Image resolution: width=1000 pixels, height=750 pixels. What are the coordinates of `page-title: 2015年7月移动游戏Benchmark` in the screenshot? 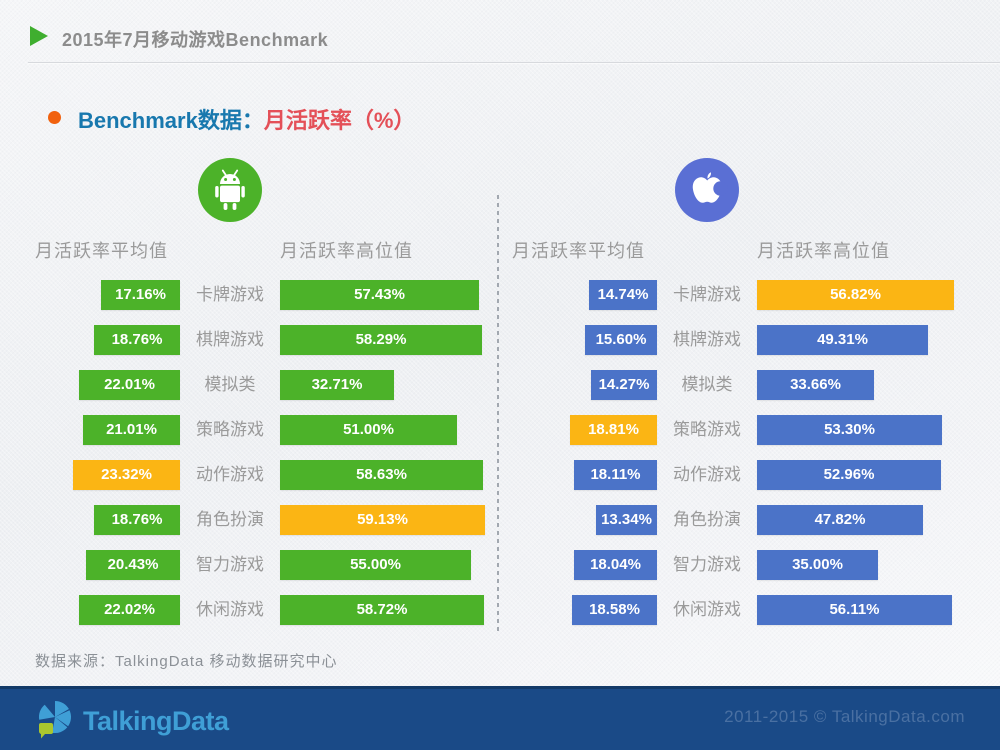 It's located at (195, 40).